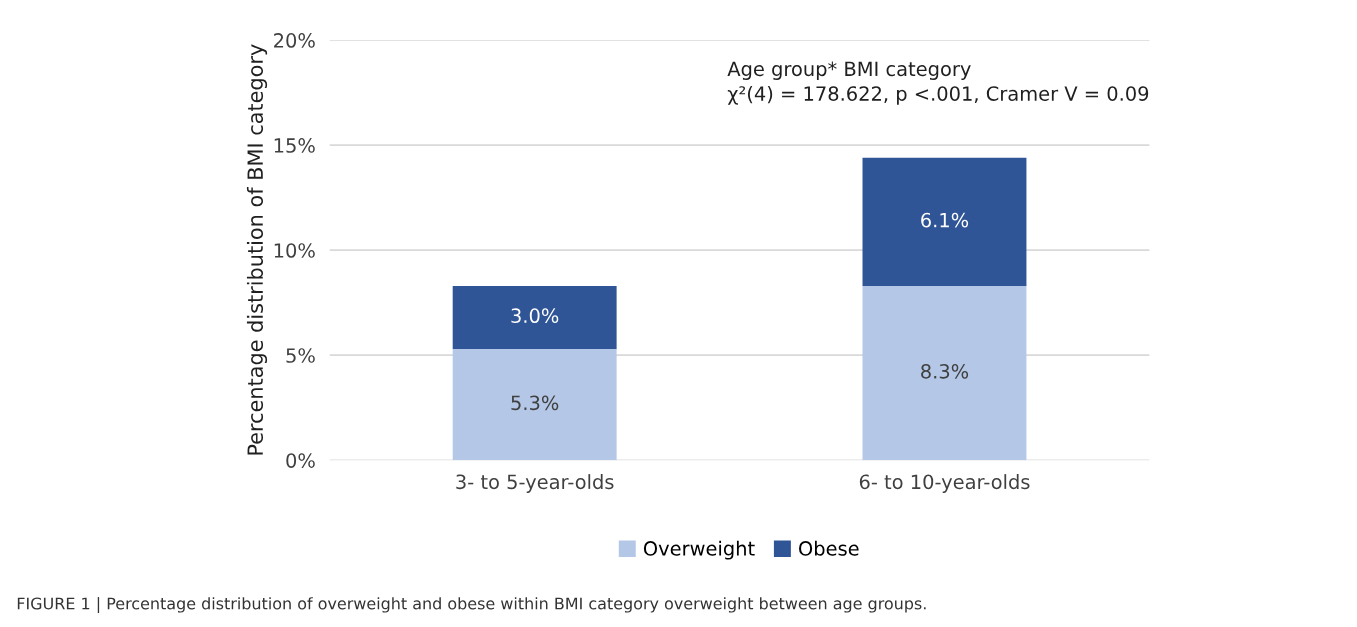  Describe the element at coordinates (938, 83) in the screenshot. I see `annotation: Age group* BMI category χ²(4) = 178.622, p <.001, Cramer V = 0.09` at that location.